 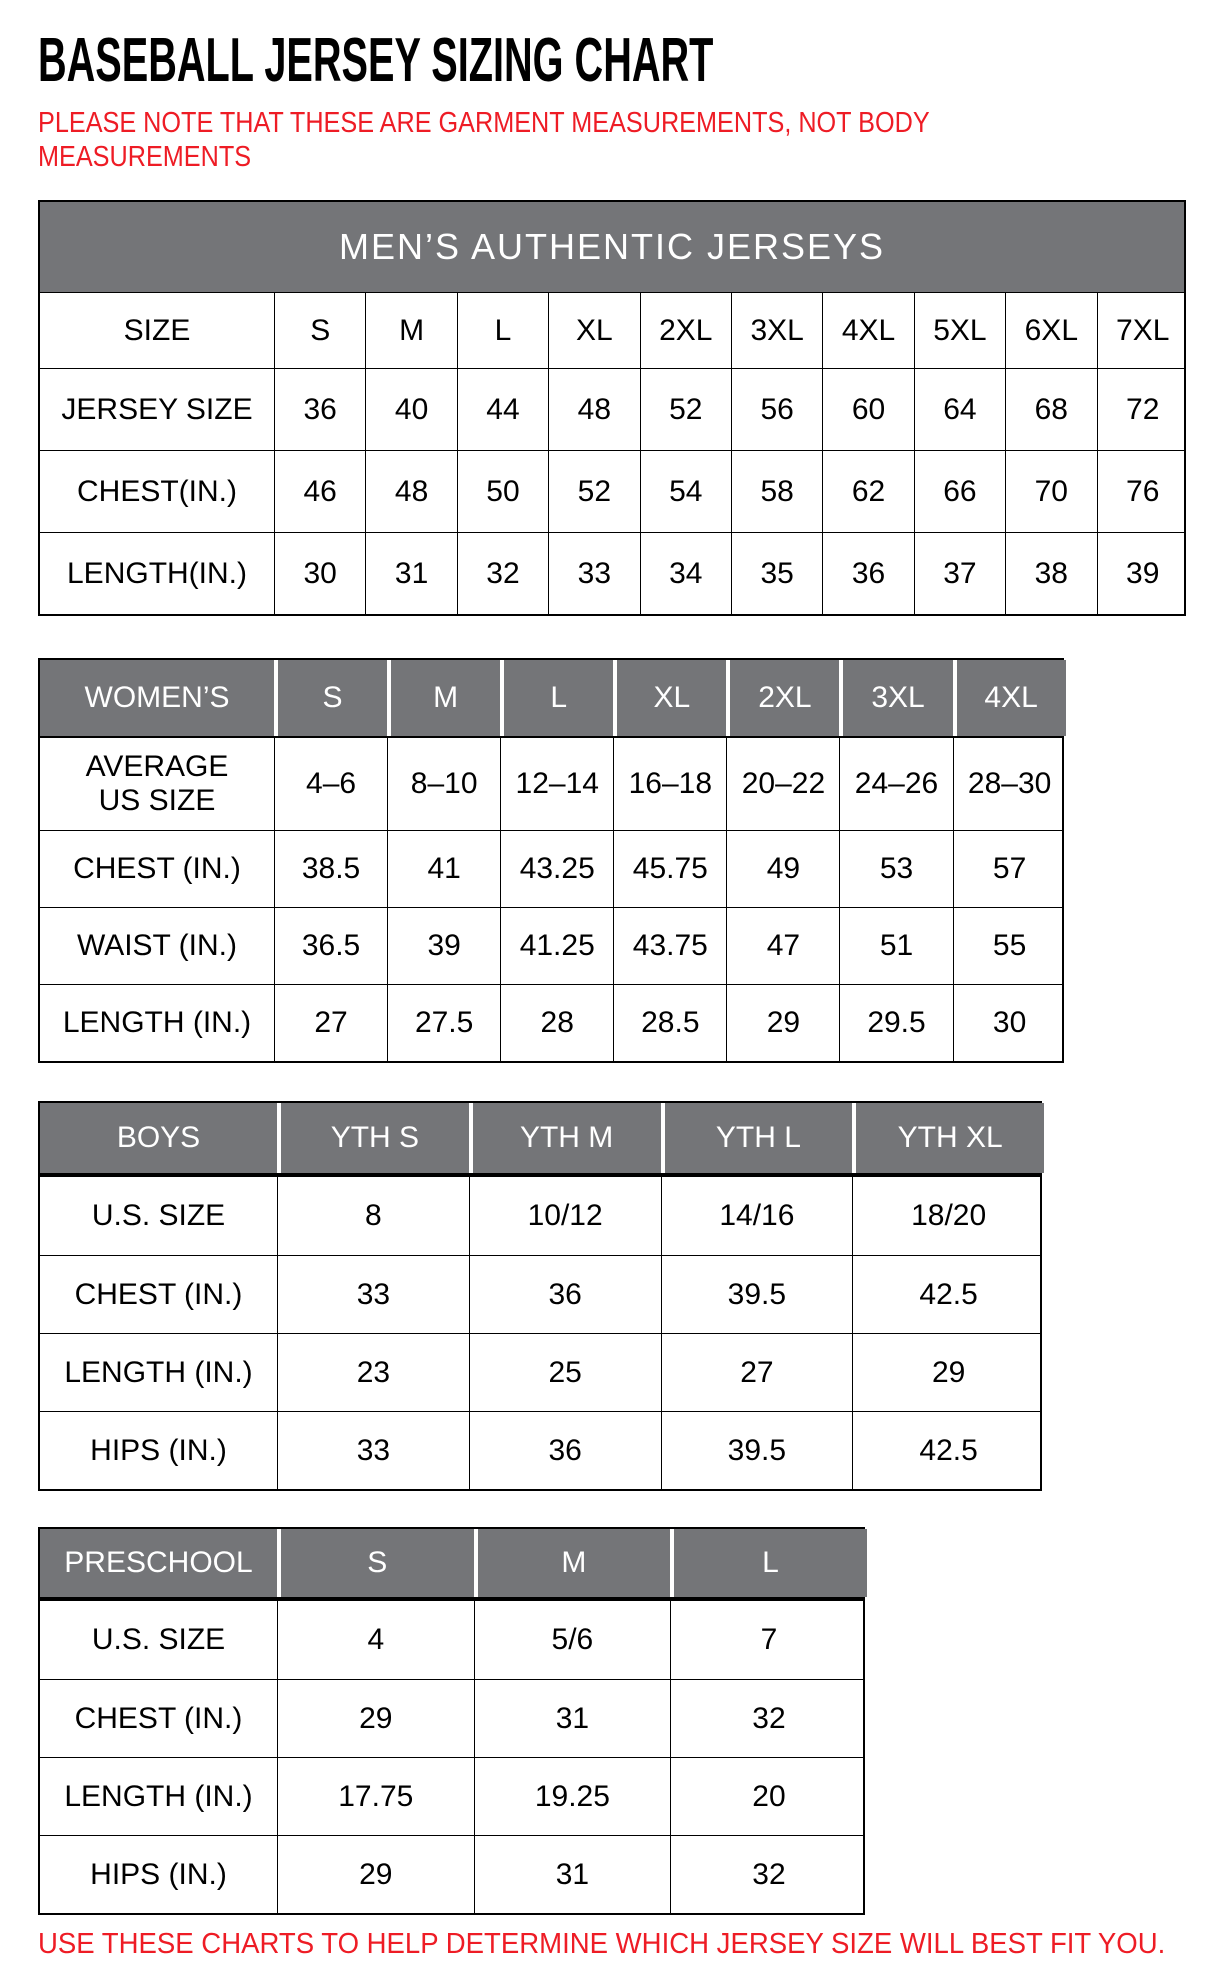 What do you see at coordinates (669, 869) in the screenshot?
I see `table-cell: 45.75` at bounding box center [669, 869].